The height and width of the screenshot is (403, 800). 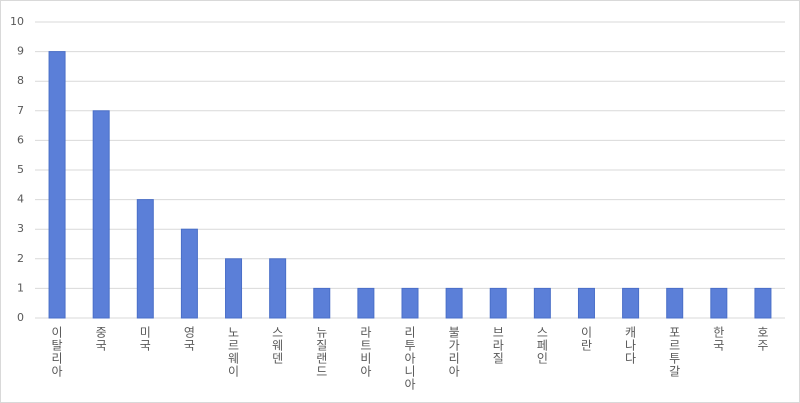 I want to click on y-tick-label: 1, so click(x=20, y=287).